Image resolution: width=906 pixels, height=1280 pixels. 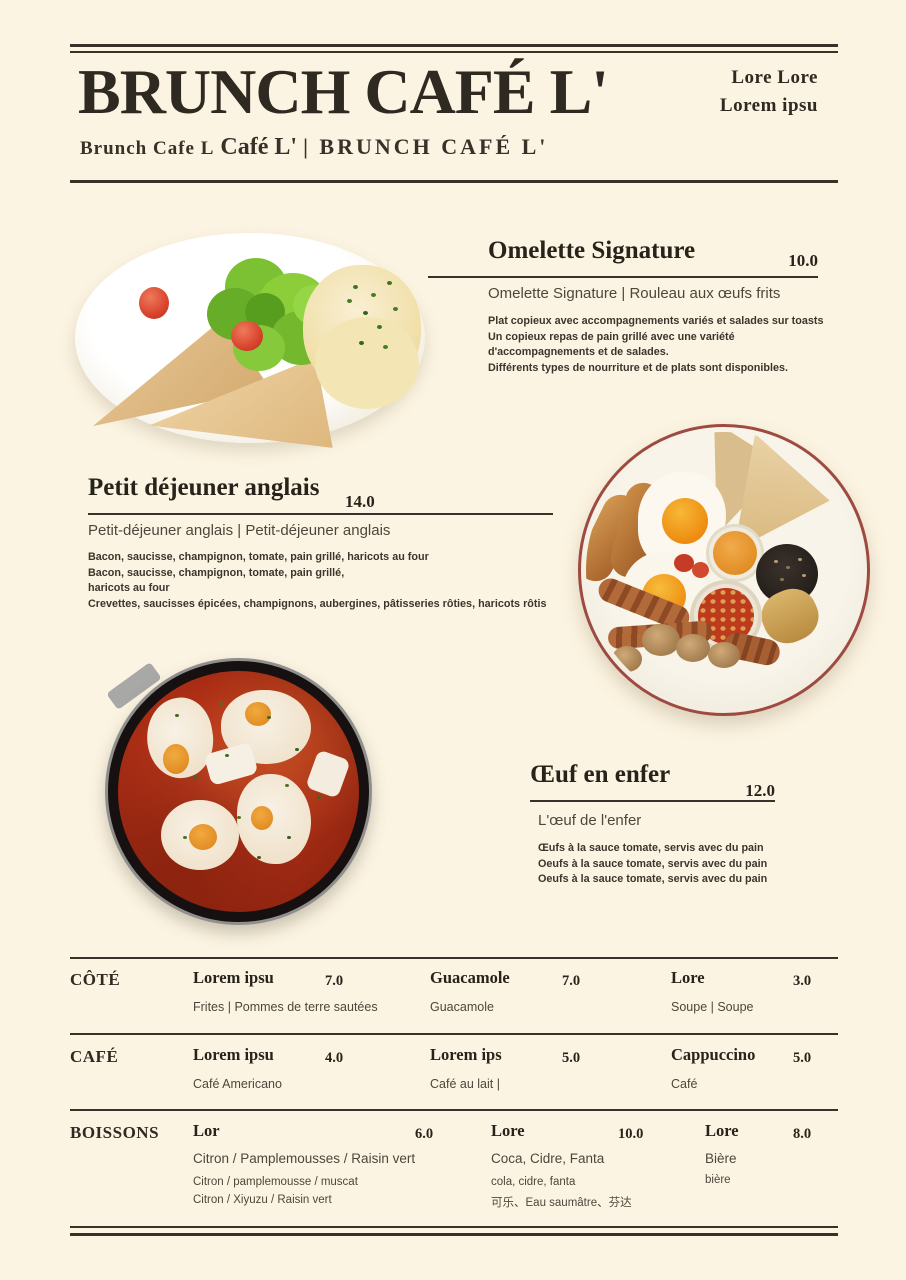 I want to click on header-rule, so click(x=454, y=181).